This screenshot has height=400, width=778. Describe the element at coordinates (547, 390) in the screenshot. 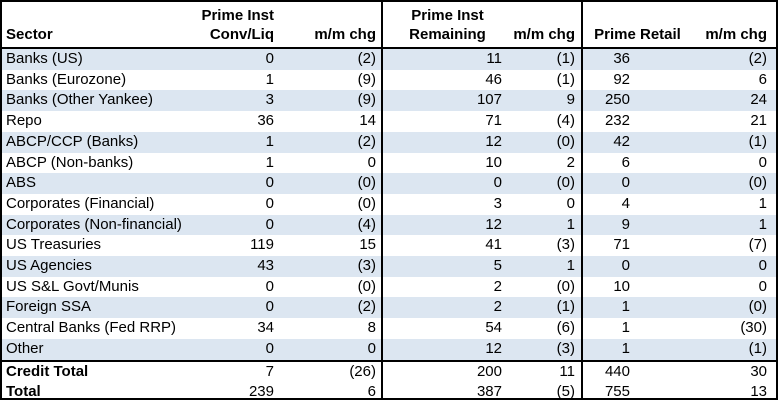

I see `value-cell: (5)` at that location.